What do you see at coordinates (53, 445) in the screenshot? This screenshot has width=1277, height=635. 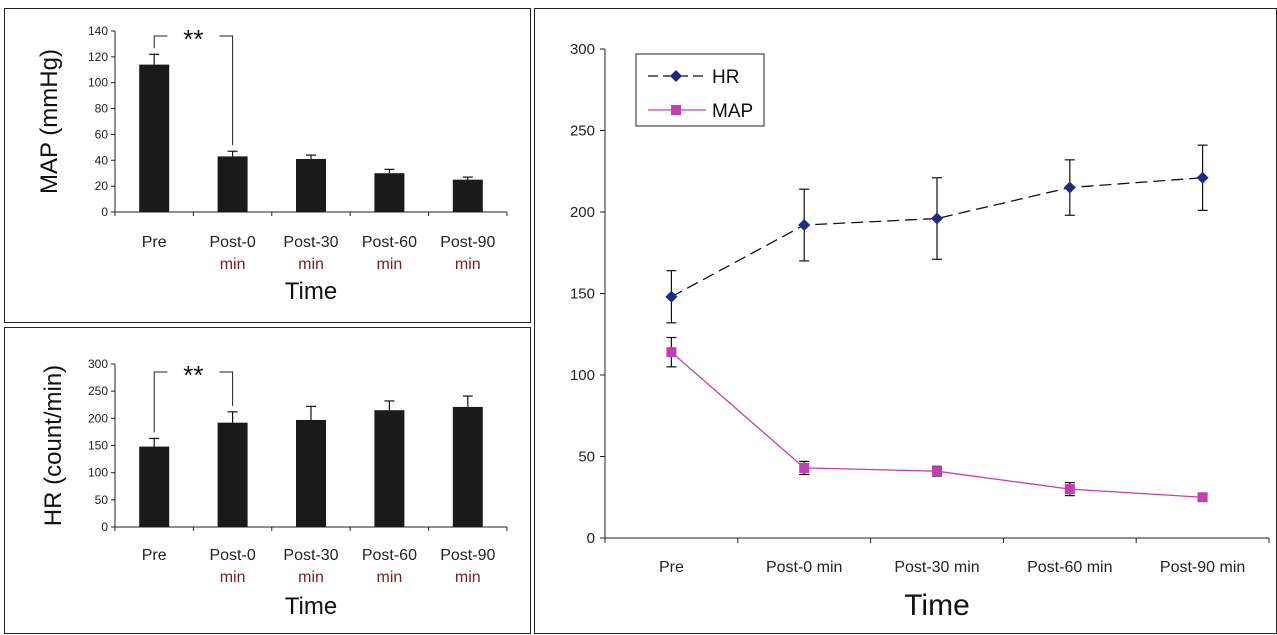 I see `y-axis-title: HR (count/min)` at bounding box center [53, 445].